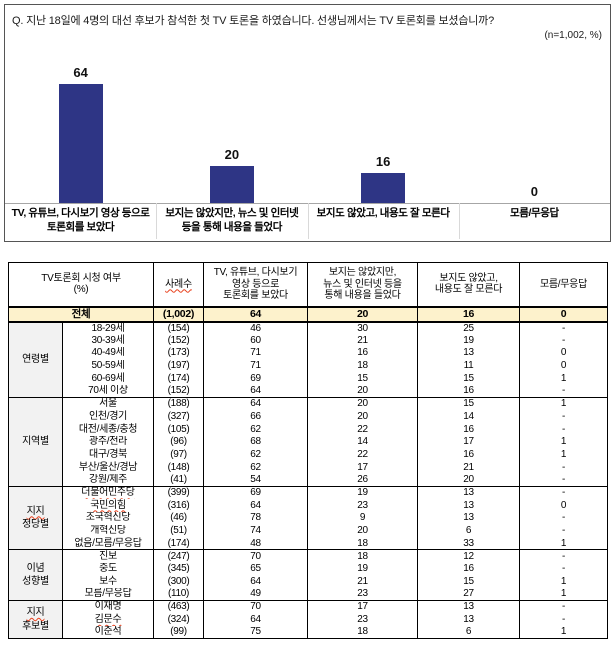 The image size is (615, 645). I want to click on value-cell: 74, so click(255, 531).